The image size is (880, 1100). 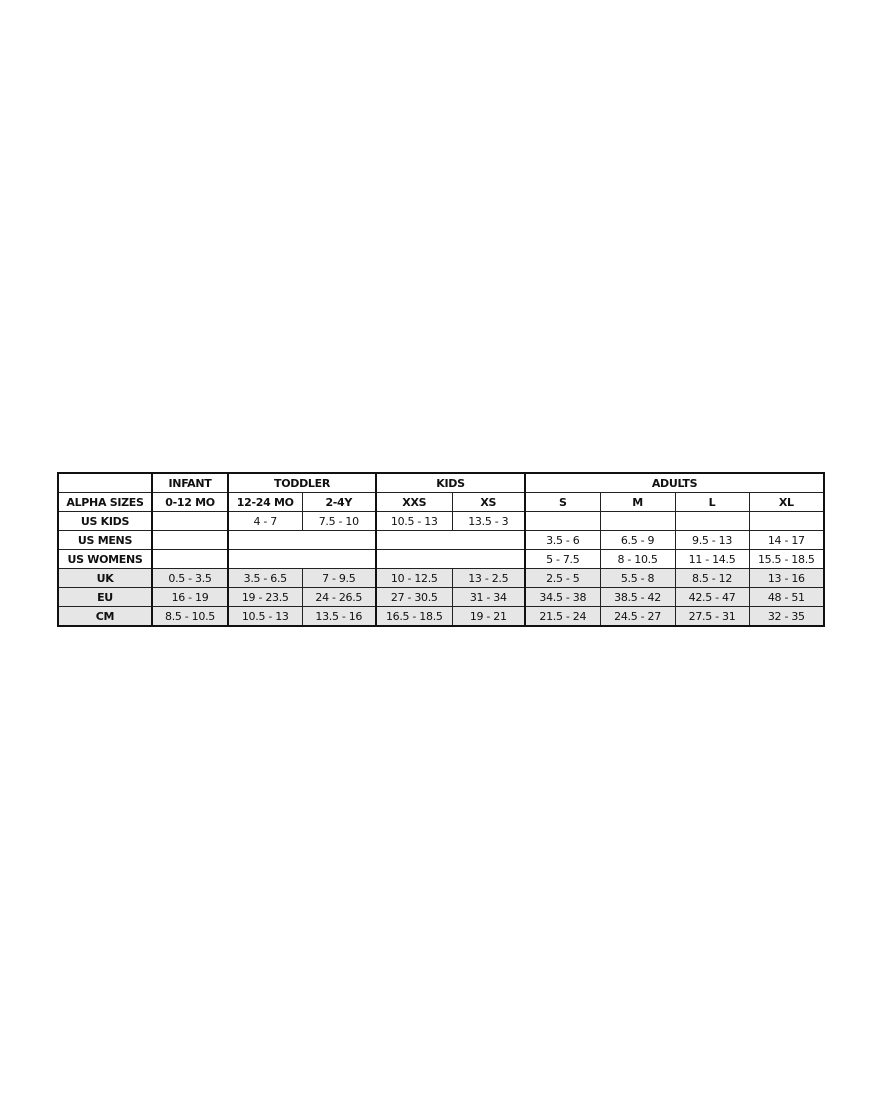 What do you see at coordinates (105, 559) in the screenshot?
I see `row-label: US WOMENS` at bounding box center [105, 559].